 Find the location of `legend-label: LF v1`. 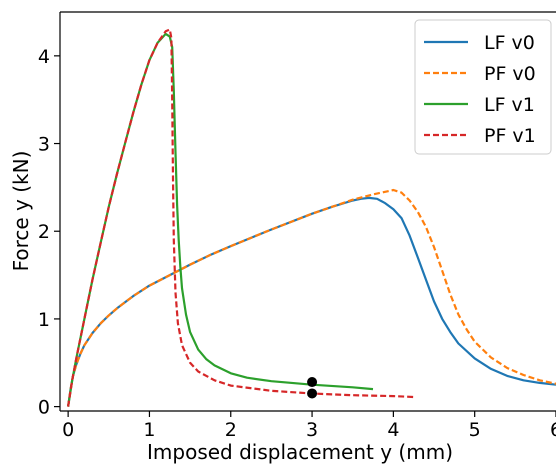

legend-label: LF v1 is located at coordinates (509, 105).